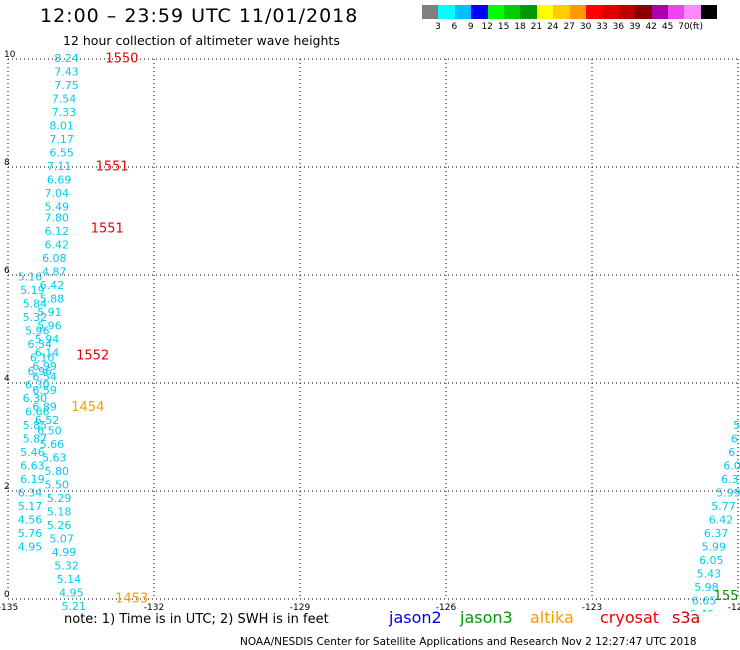 This screenshot has width=740, height=650. What do you see at coordinates (734, 452) in the screenshot?
I see `wave-height-point-jason3: 6.2` at bounding box center [734, 452].